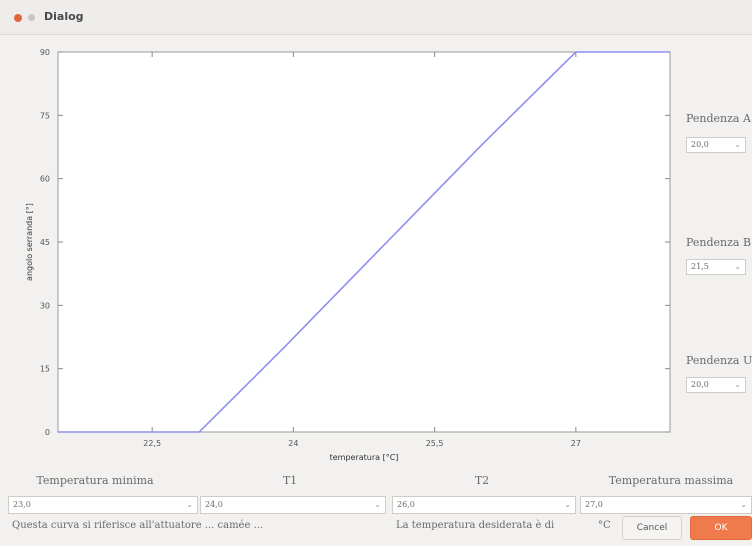 The height and width of the screenshot is (546, 752). I want to click on temp-max-label: Temperatura massima, so click(671, 480).